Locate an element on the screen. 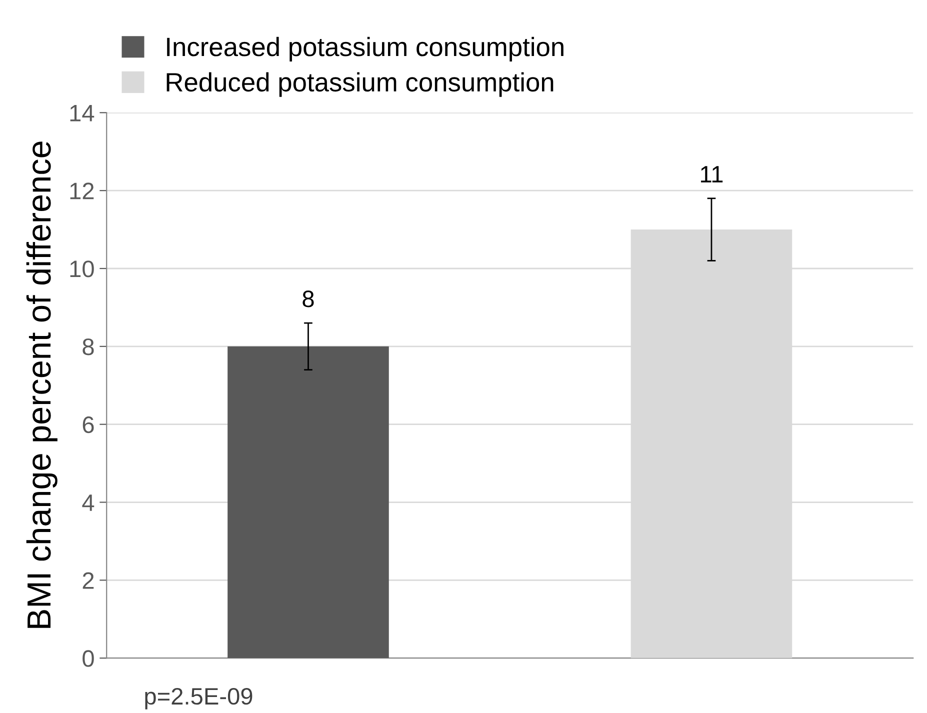 This screenshot has width=927, height=713. y-tick-label: 12 is located at coordinates (82, 191).